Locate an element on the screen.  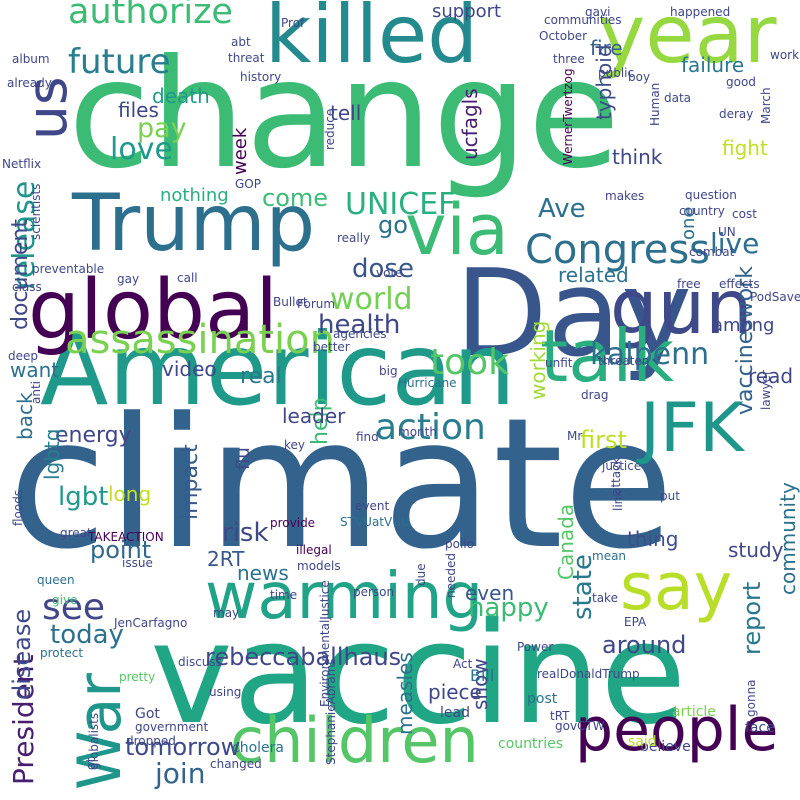
word-death: death is located at coordinates (181, 96).